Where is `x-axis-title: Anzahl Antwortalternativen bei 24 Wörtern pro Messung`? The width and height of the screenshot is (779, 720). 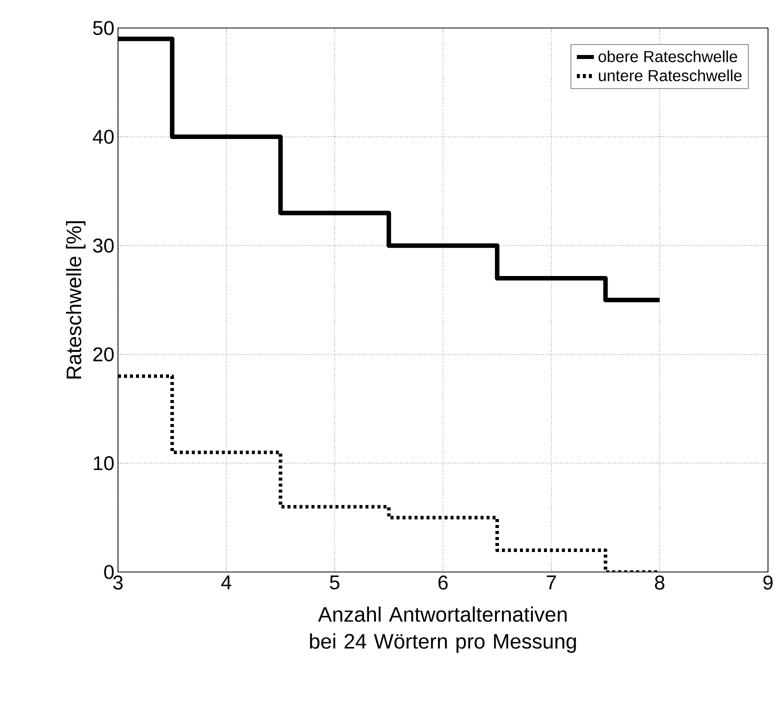
x-axis-title: Anzahl Antwortalternativen bei 24 Wörtern pro Messung is located at coordinates (443, 629).